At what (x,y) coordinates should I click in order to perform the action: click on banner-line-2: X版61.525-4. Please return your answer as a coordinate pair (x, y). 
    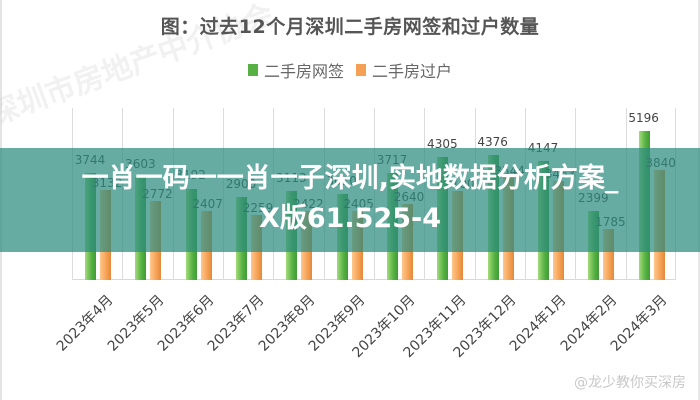
    Looking at the image, I should click on (350, 218).